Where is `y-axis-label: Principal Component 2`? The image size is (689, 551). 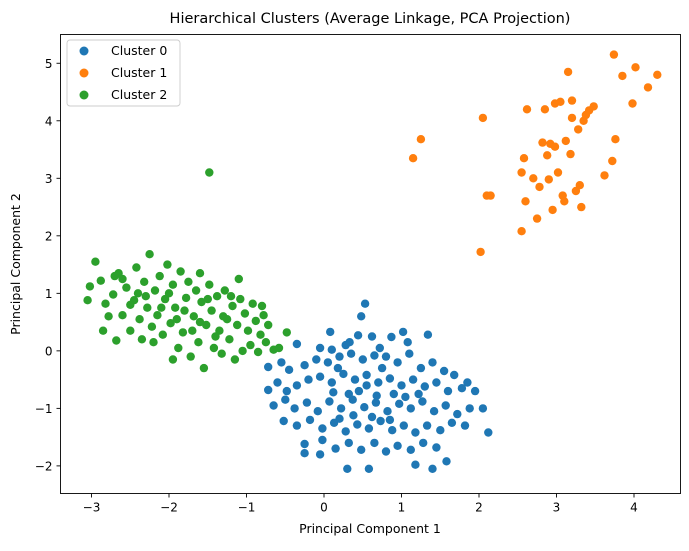
y-axis-label: Principal Component 2 is located at coordinates (15, 264).